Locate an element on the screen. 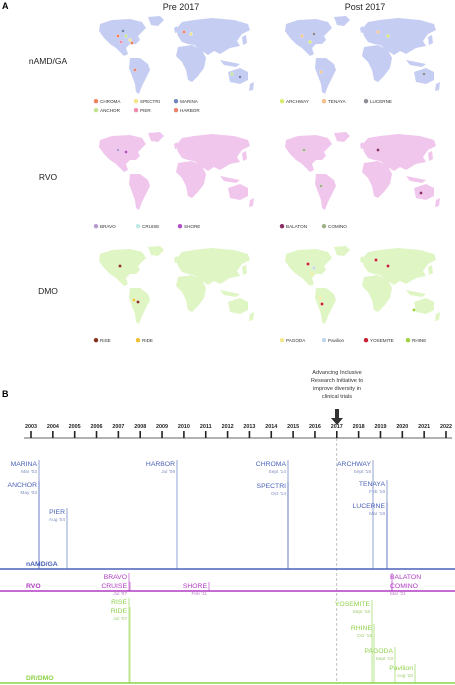 This screenshot has width=455, height=685. event-date-pagoda: Sept '19 is located at coordinates (385, 659).